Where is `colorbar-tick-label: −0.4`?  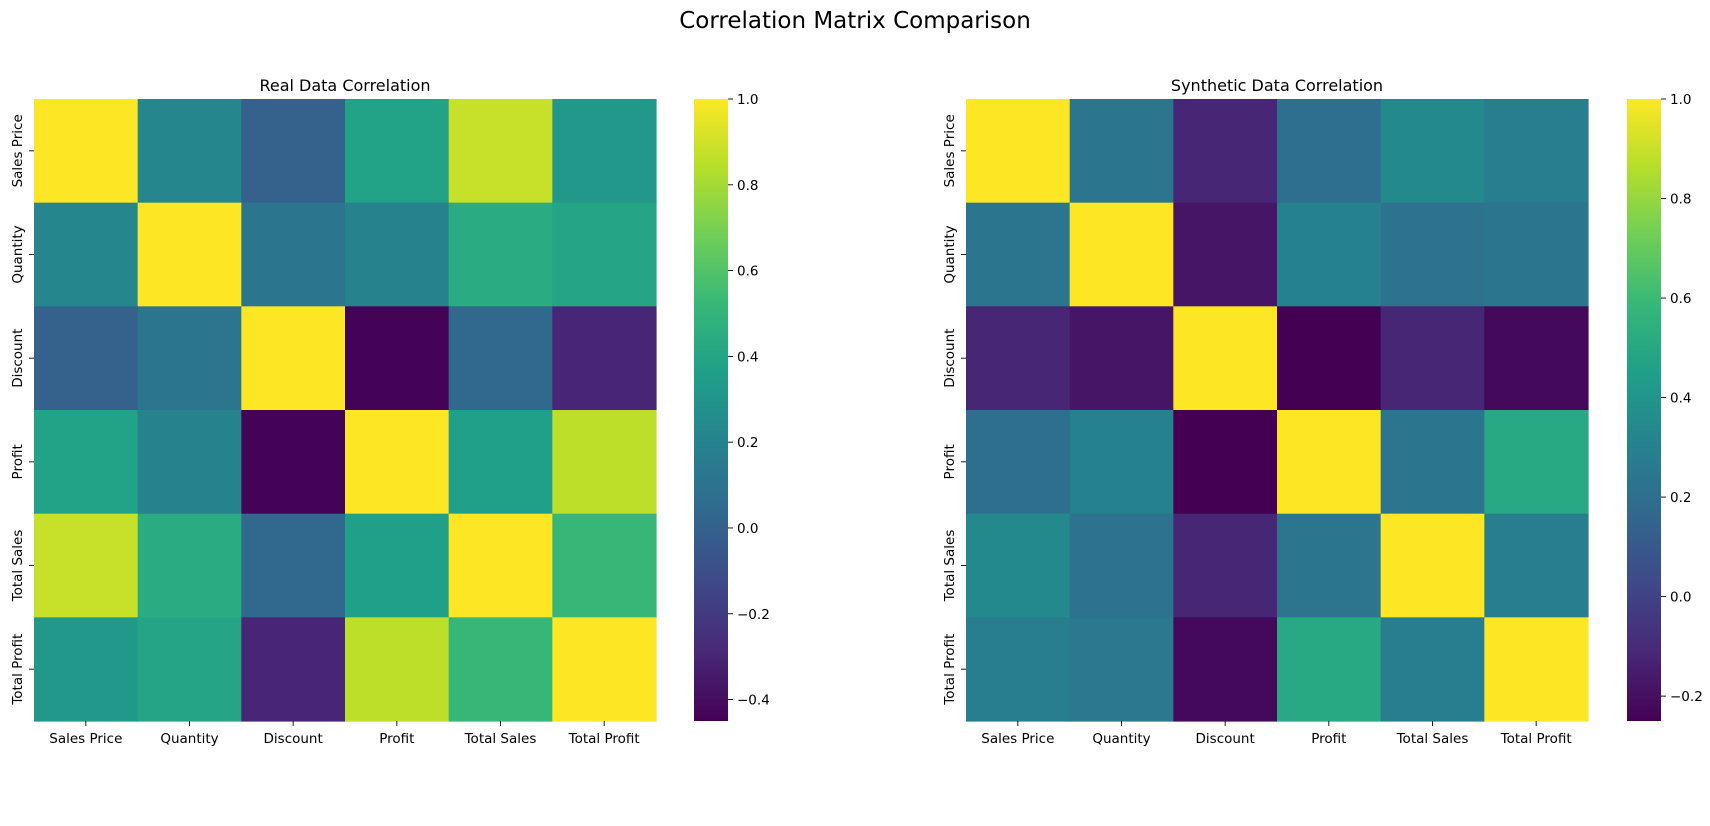
colorbar-tick-label: −0.4 is located at coordinates (753, 701).